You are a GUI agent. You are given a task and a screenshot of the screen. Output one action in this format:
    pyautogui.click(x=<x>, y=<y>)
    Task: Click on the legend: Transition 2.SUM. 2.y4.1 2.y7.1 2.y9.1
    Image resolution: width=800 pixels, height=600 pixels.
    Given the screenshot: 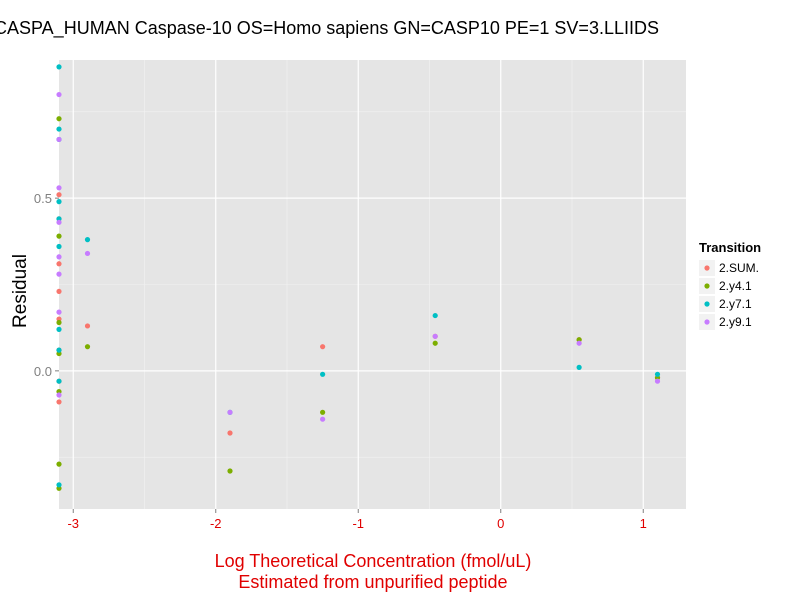 What is the action you would take?
    pyautogui.click(x=730, y=285)
    